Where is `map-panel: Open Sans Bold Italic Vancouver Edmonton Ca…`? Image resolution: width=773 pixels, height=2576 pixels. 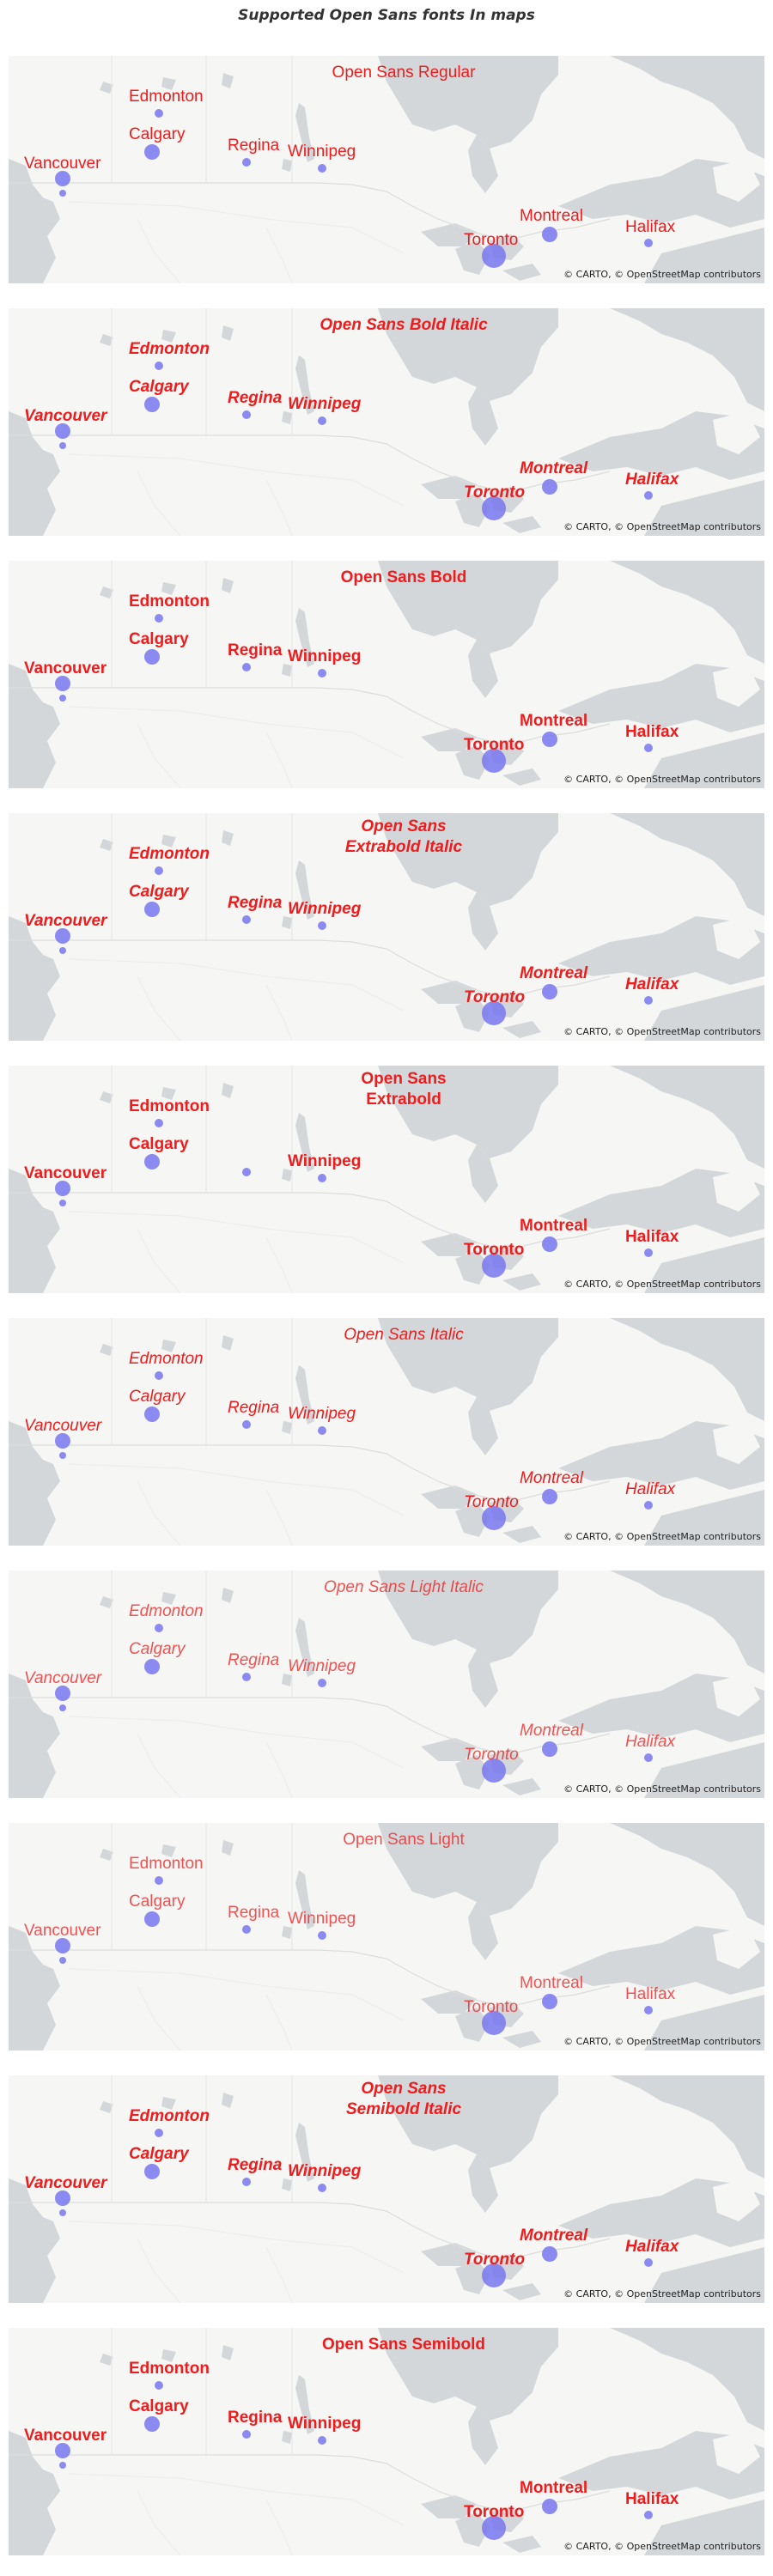
map-panel: Open Sans Bold Italic Vancouver Edmonton Ca… is located at coordinates (386, 422).